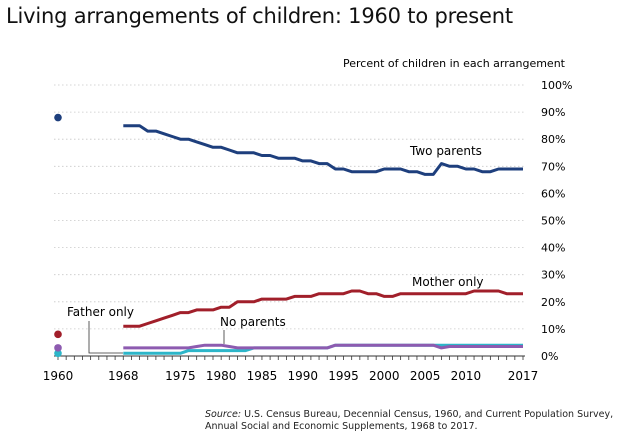  I want to click on x-tick-label: 1975, so click(180, 376).